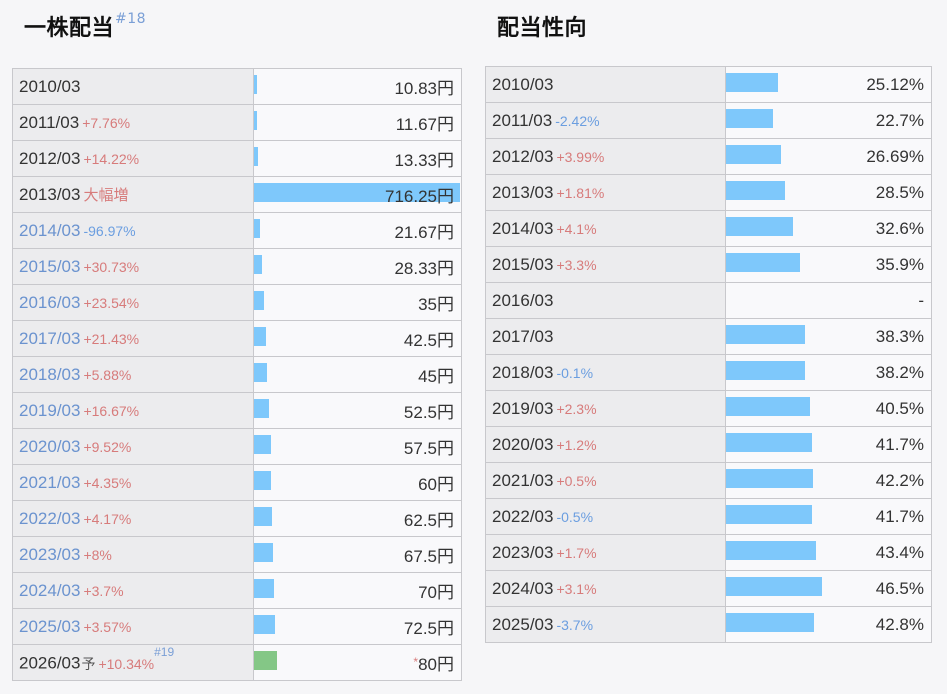 The width and height of the screenshot is (947, 694). I want to click on change-rate: +4.35%, so click(107, 482).